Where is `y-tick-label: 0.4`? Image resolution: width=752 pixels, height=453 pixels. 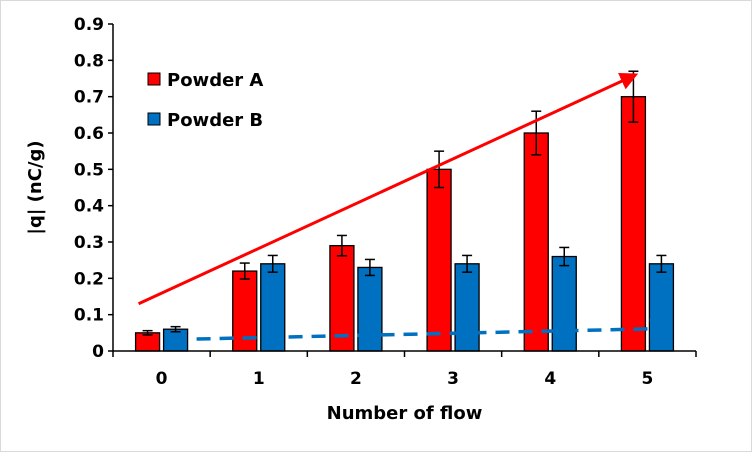
y-tick-label: 0.4 is located at coordinates (89, 207).